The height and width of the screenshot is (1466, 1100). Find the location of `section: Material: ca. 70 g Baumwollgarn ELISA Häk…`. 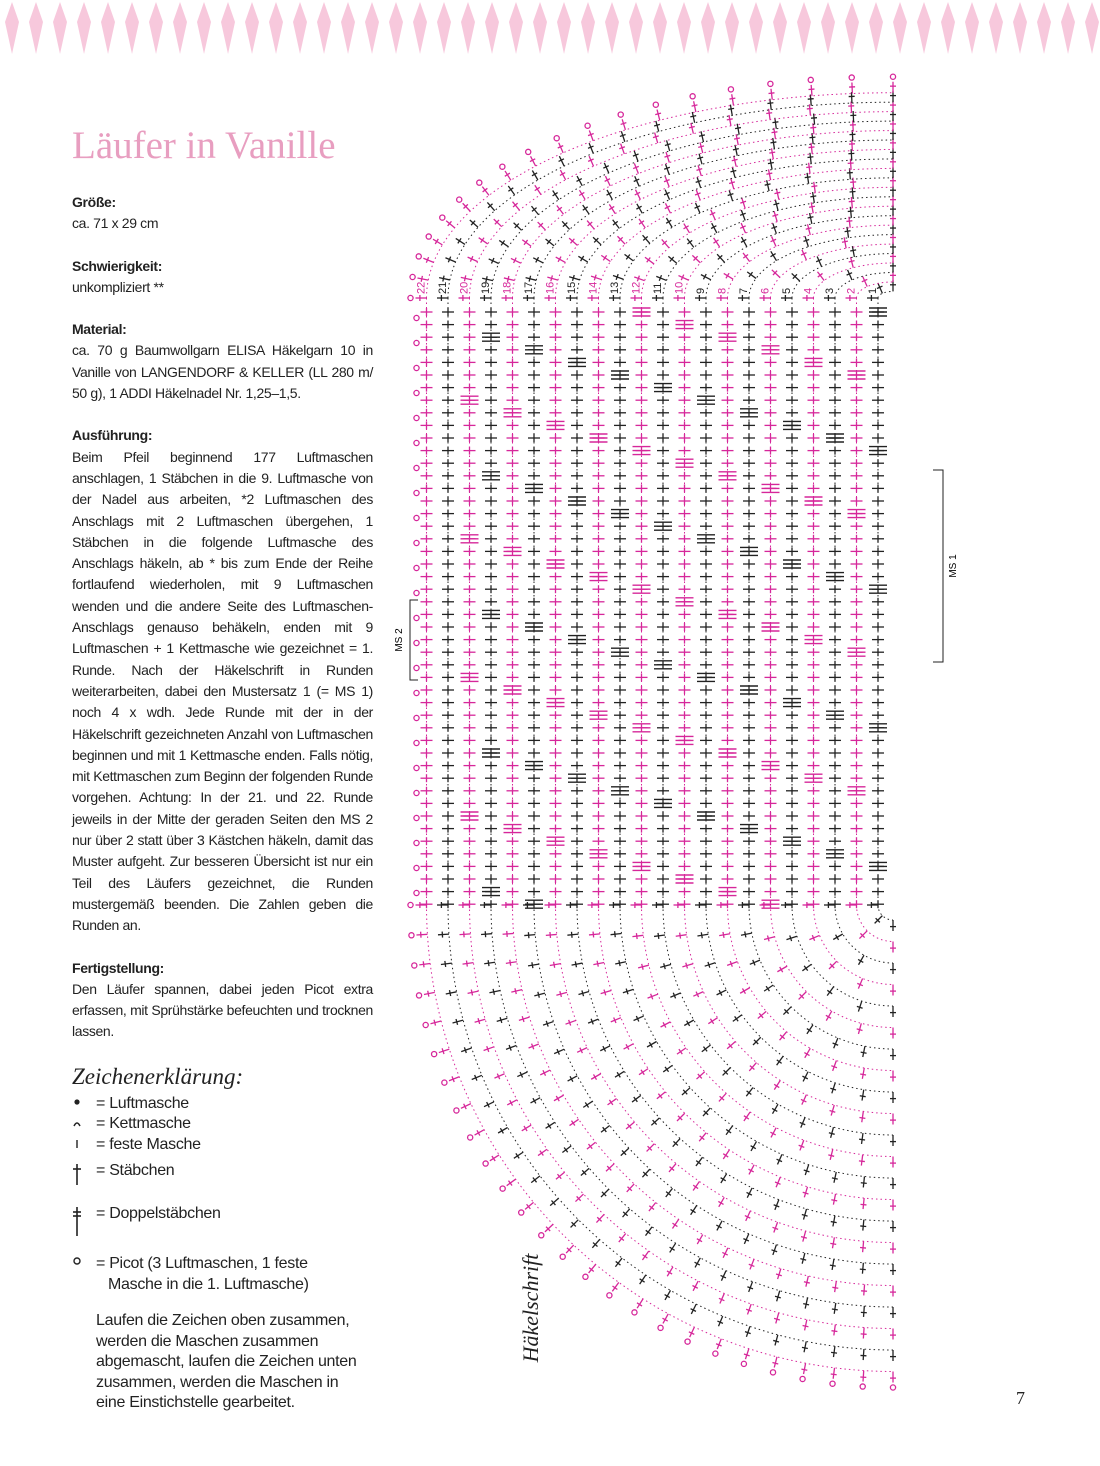

section: Material: ca. 70 g Baumwollgarn ELISA Häk… is located at coordinates (222, 361).